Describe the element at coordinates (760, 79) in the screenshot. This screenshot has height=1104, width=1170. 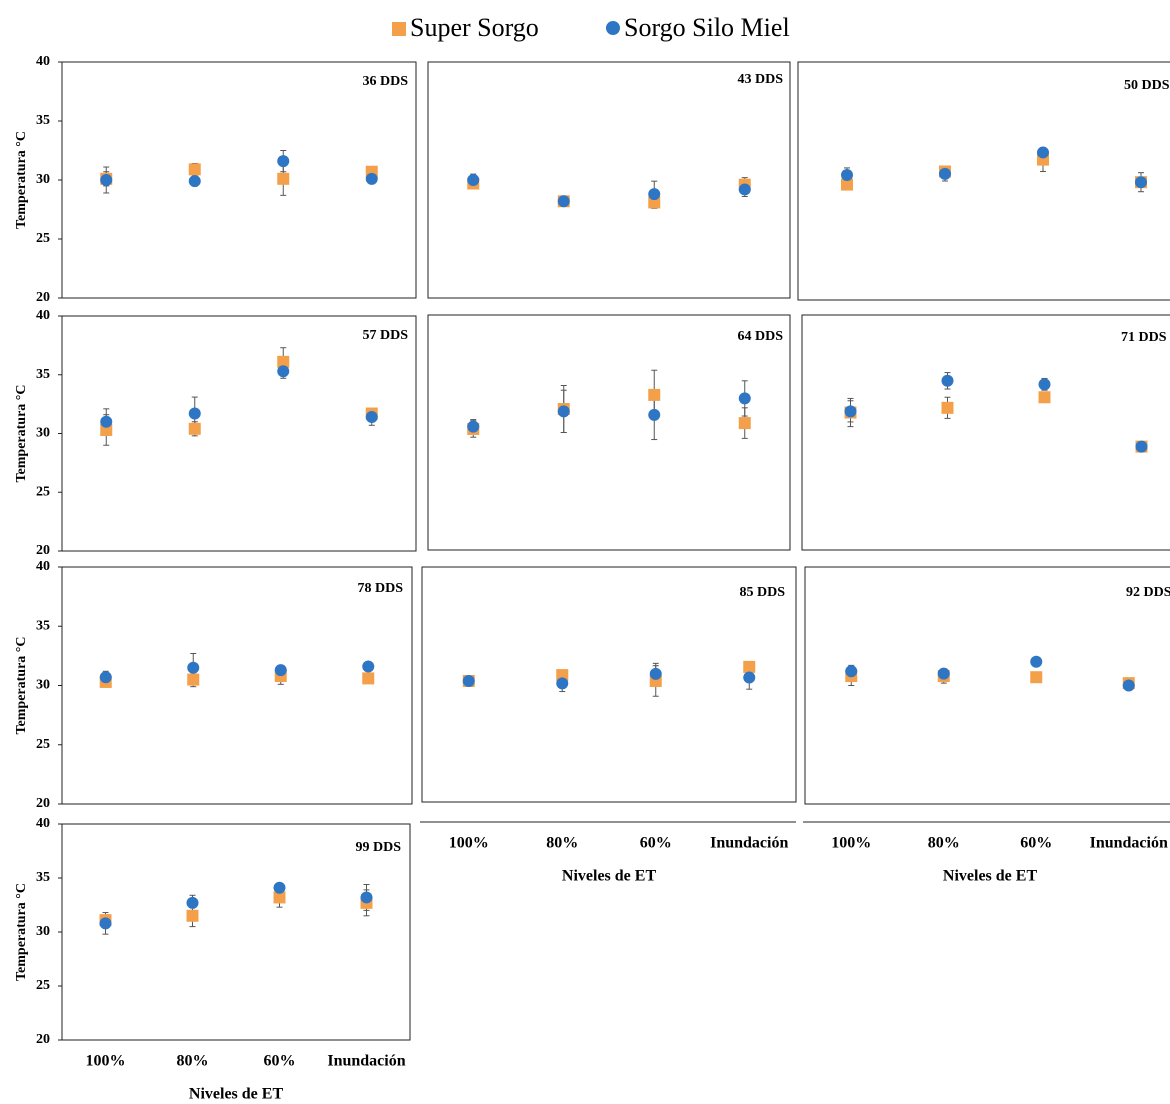
I see `panel-title: 43 DDS` at that location.